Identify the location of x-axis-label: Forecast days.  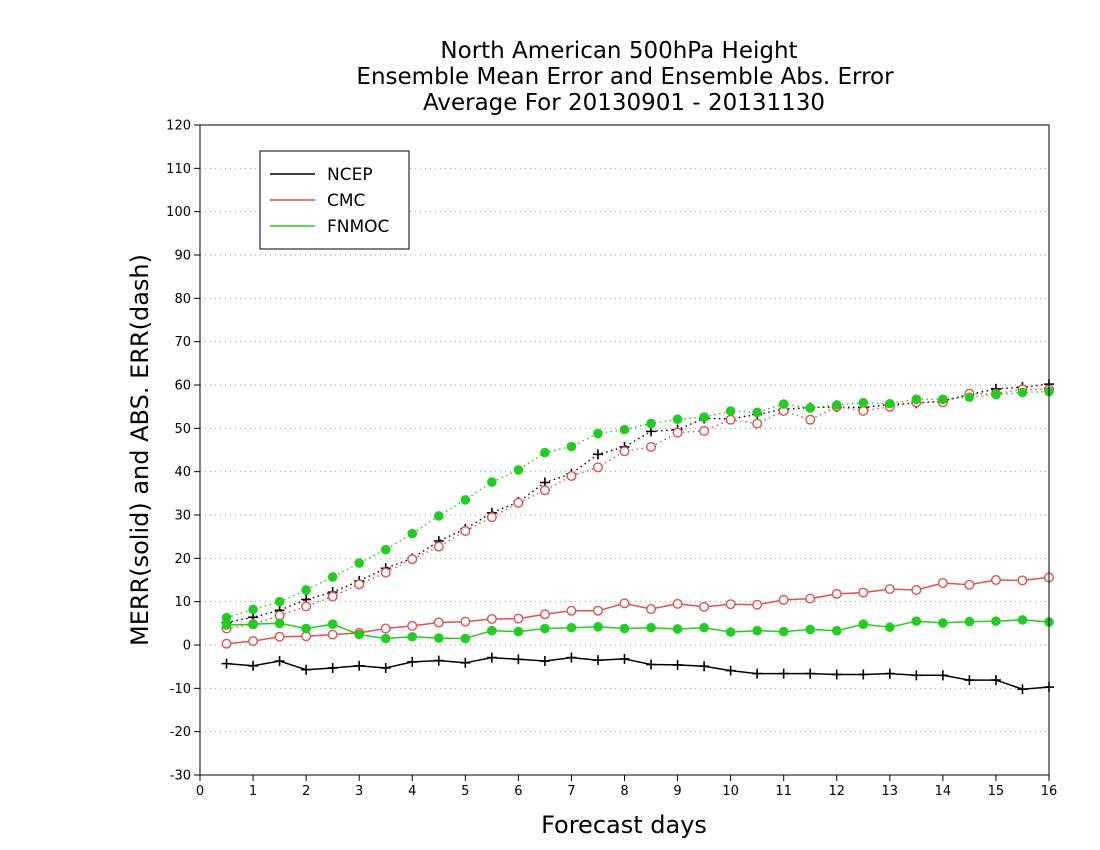
(624, 825).